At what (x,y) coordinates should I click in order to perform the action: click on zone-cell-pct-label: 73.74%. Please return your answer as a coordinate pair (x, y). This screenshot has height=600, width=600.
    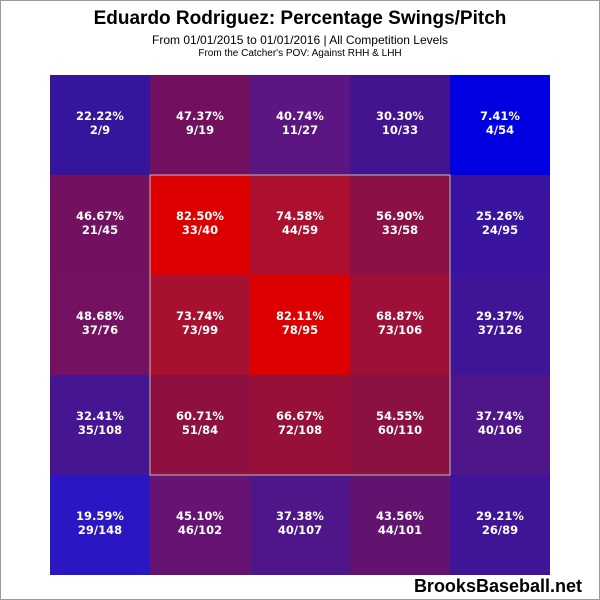
    Looking at the image, I should click on (200, 316).